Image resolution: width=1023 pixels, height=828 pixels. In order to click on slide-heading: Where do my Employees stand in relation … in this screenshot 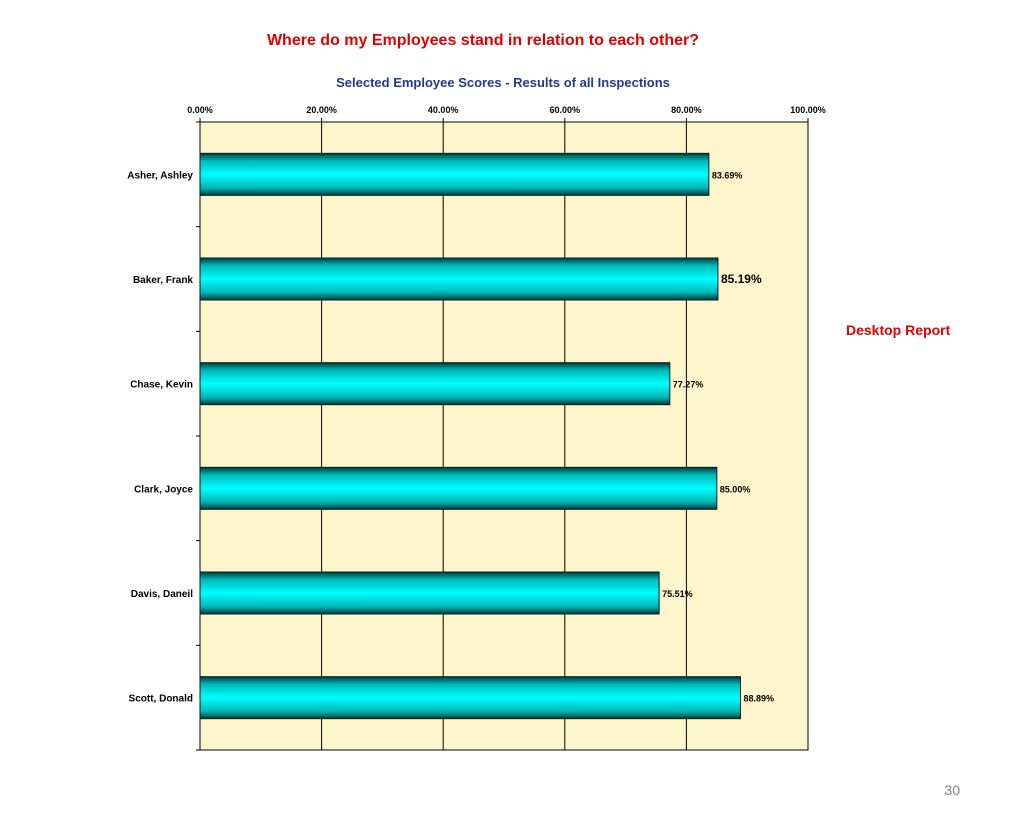, I will do `click(483, 40)`.